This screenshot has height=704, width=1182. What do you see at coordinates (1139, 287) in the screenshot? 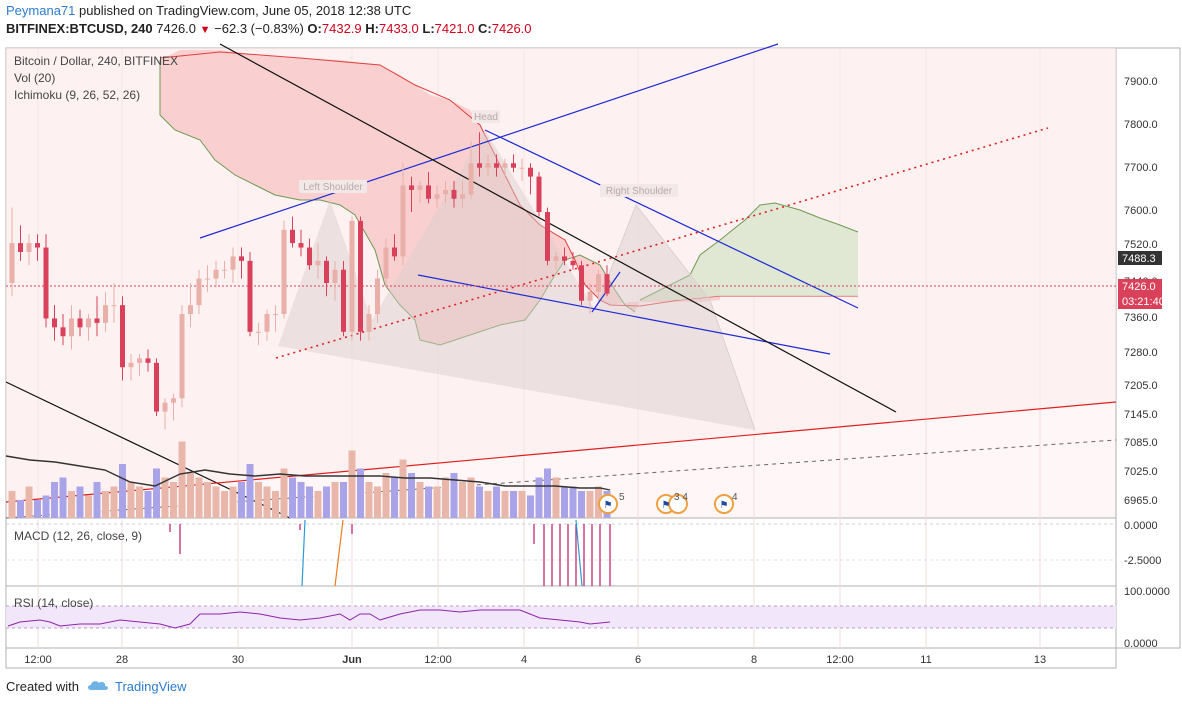
I see `price-badge-last-text: 7426.0` at bounding box center [1139, 287].